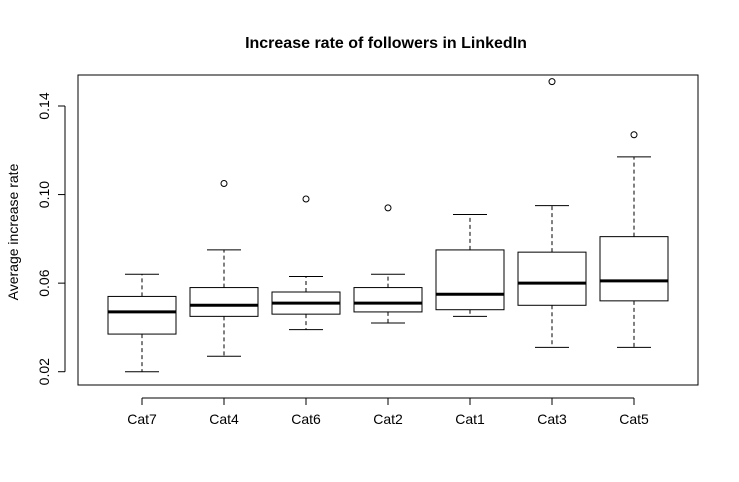 This screenshot has width=739, height=482. I want to click on y-axis-label: Average increase rate, so click(13, 231).